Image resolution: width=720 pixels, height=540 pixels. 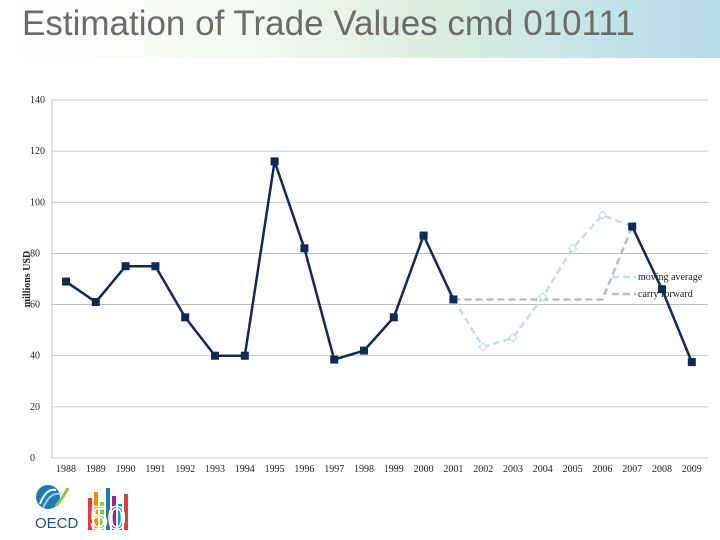 What do you see at coordinates (37, 279) in the screenshot?
I see `y-axis-ticks: 0 20 40 60 80 100 120 140` at bounding box center [37, 279].